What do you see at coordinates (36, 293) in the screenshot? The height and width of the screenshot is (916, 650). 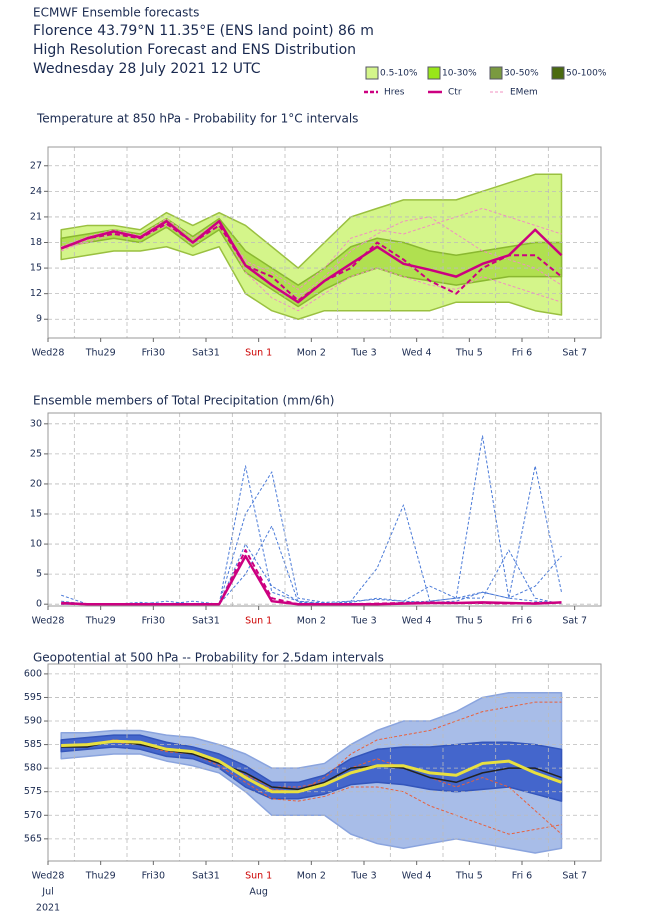 I see `y-tick-label: 12` at bounding box center [36, 293].